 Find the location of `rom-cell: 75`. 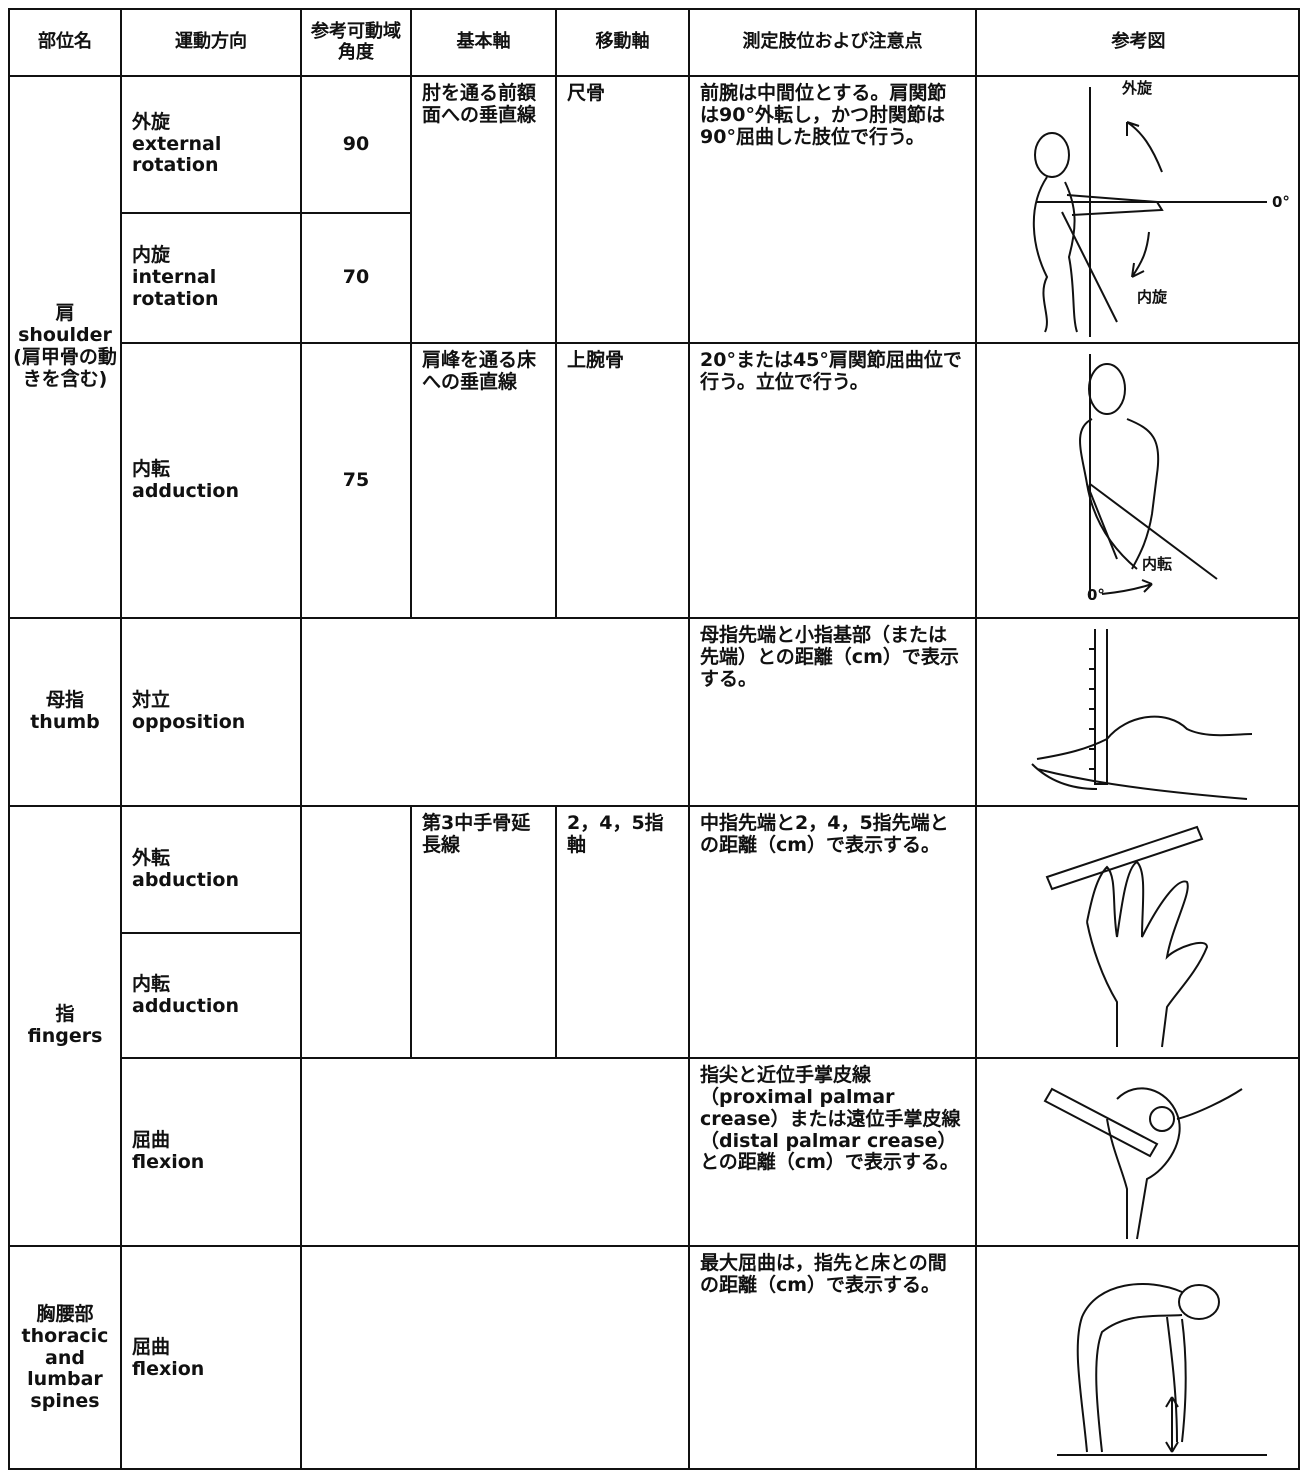

rom-cell: 75 is located at coordinates (355, 479).